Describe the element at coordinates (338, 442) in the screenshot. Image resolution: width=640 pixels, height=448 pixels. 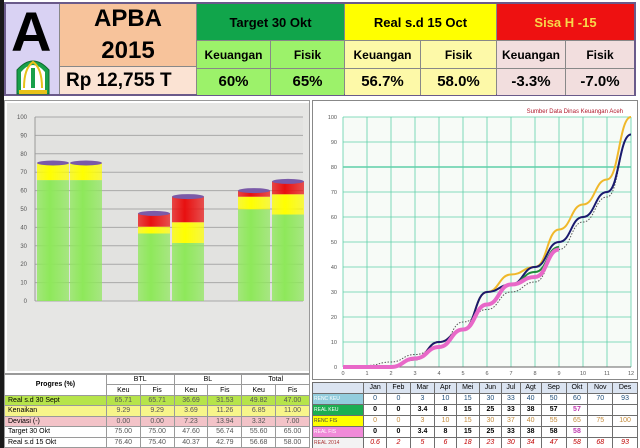
I see `series-label: REAL 2014` at that location.